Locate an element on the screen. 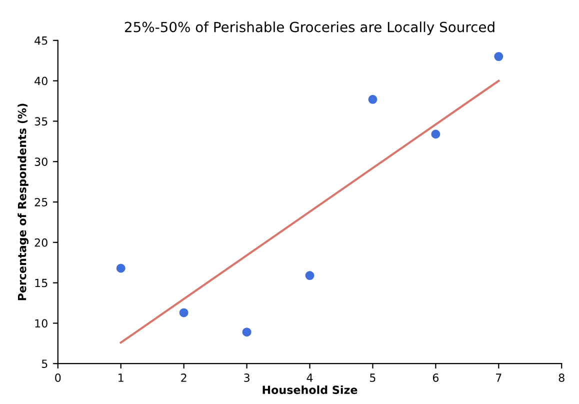 This screenshot has height=404, width=579. y-tick-label: 40 is located at coordinates (41, 81).